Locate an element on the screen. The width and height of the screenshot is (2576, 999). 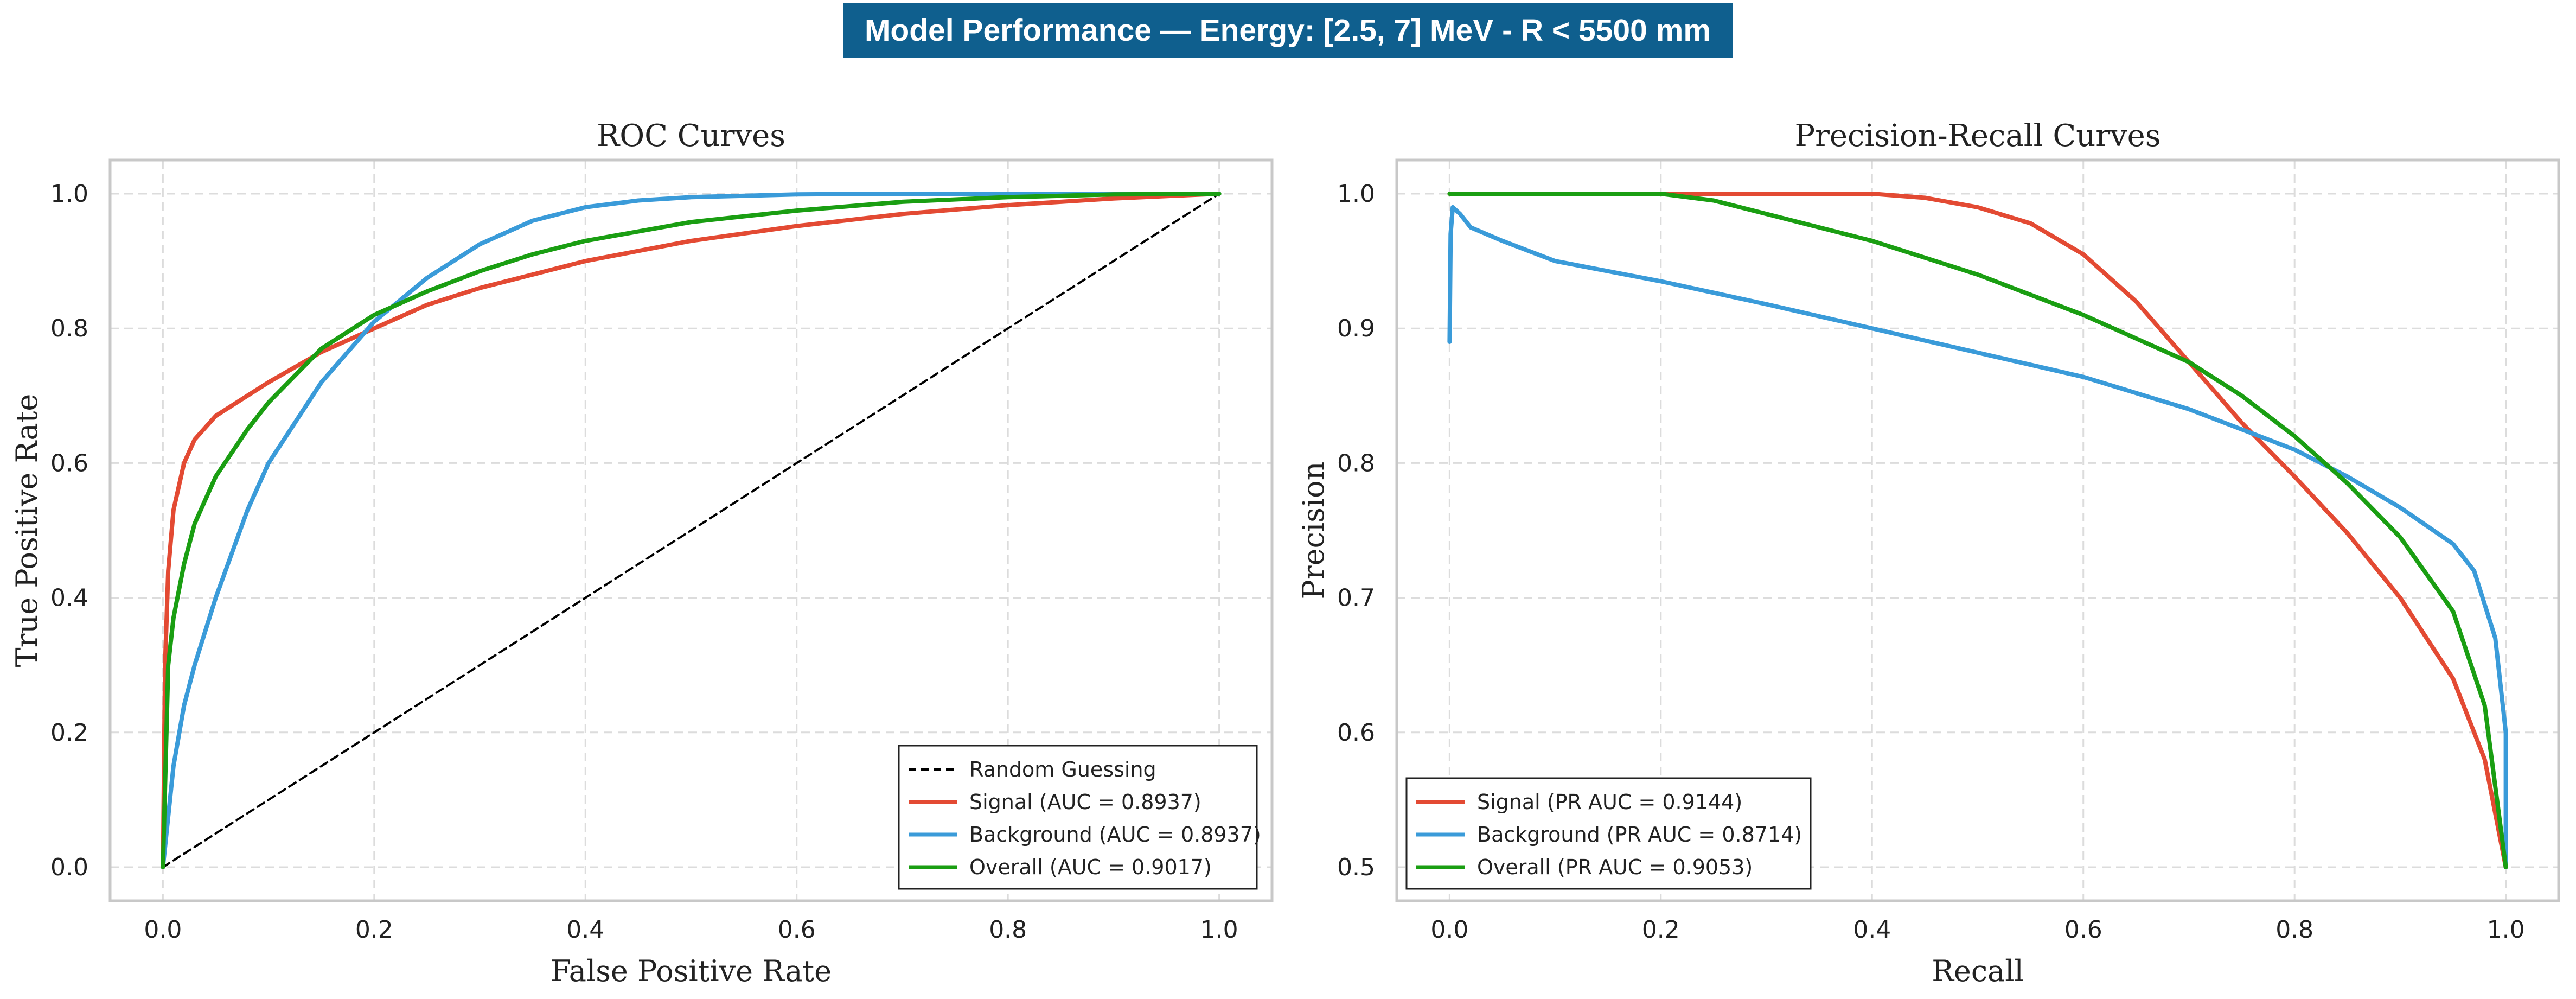
legend-entry: Overall (AUC = 0.9017) is located at coordinates (1090, 867).